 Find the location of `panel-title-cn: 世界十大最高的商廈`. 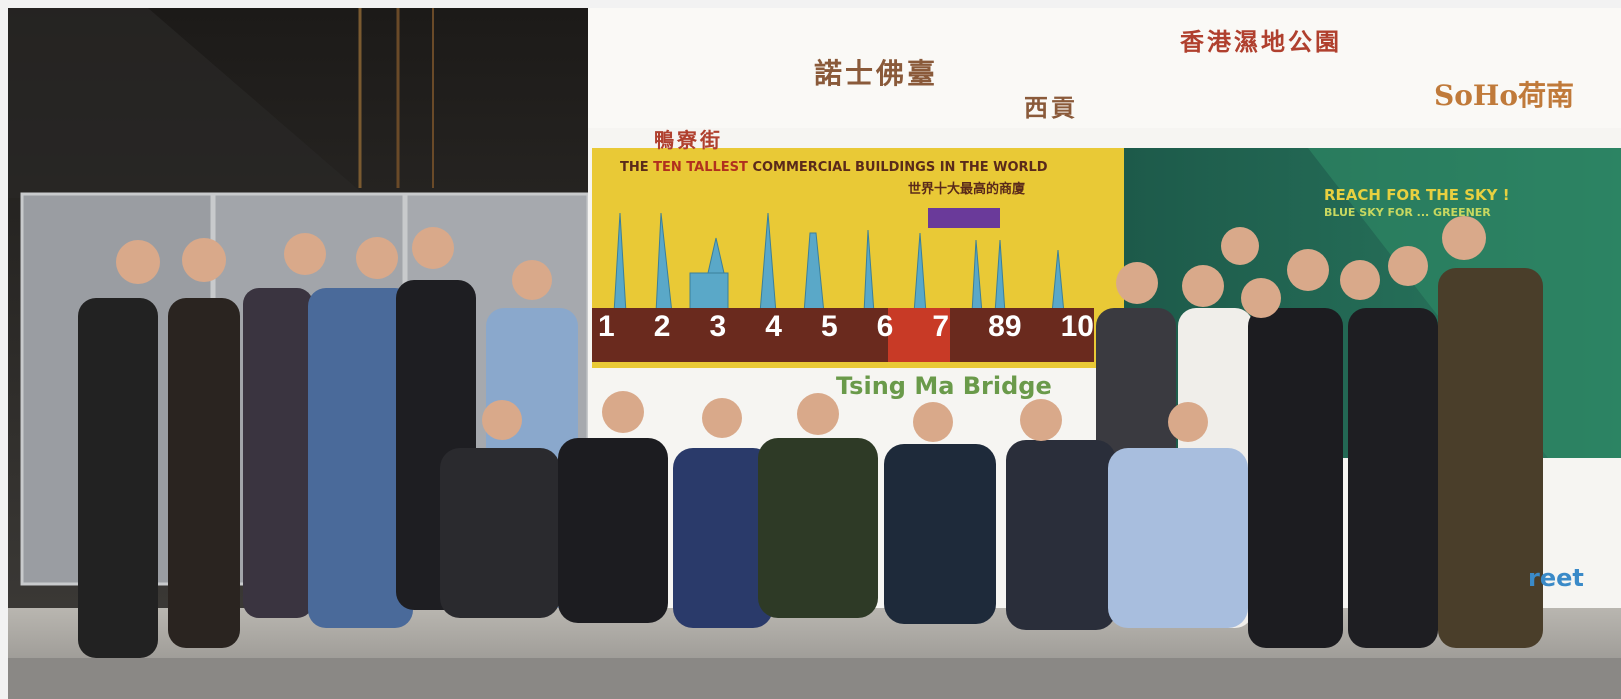

panel-title-cn: 世界十大最高的商廈 is located at coordinates (967, 189).